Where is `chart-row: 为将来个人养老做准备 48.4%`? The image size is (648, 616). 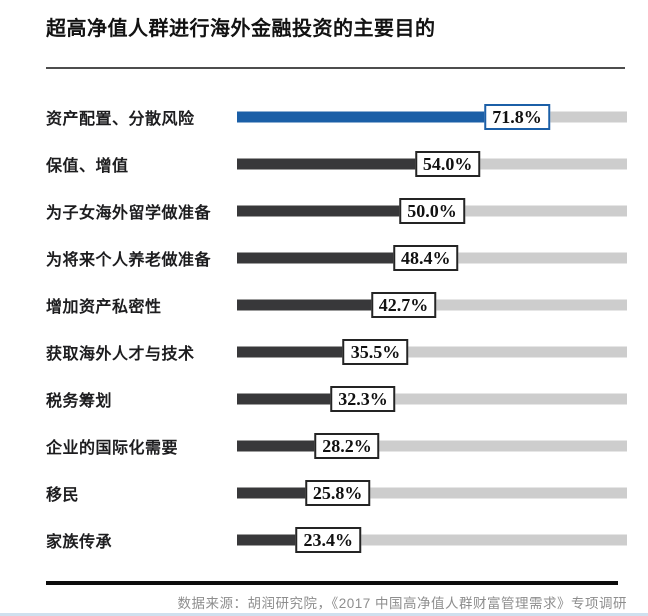 chart-row: 为将来个人养老做准备 48.4% is located at coordinates (336, 257).